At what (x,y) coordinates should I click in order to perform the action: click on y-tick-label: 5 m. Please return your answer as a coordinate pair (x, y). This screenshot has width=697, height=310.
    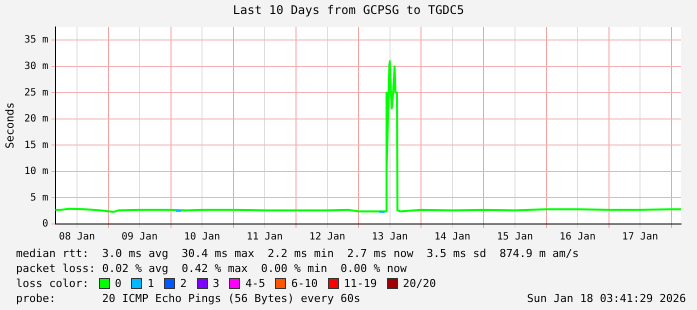
    Looking at the image, I should click on (39, 198).